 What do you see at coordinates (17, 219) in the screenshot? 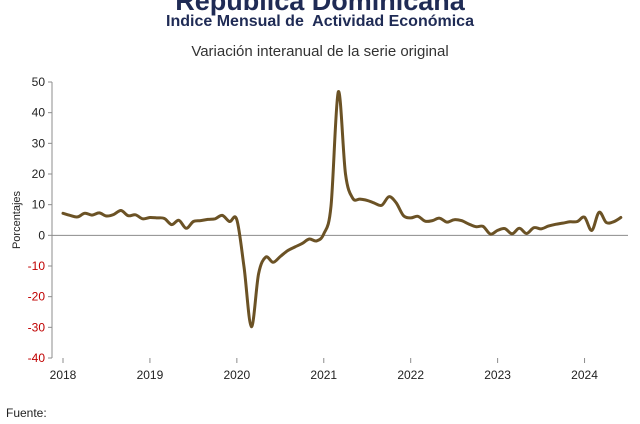
I see `y-axis-label: Porcentajes` at bounding box center [17, 219].